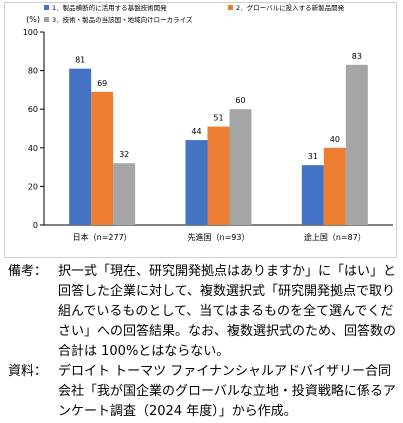 The height and width of the screenshot is (423, 403). What do you see at coordinates (33, 71) in the screenshot?
I see `y-tick-label: 80` at bounding box center [33, 71].